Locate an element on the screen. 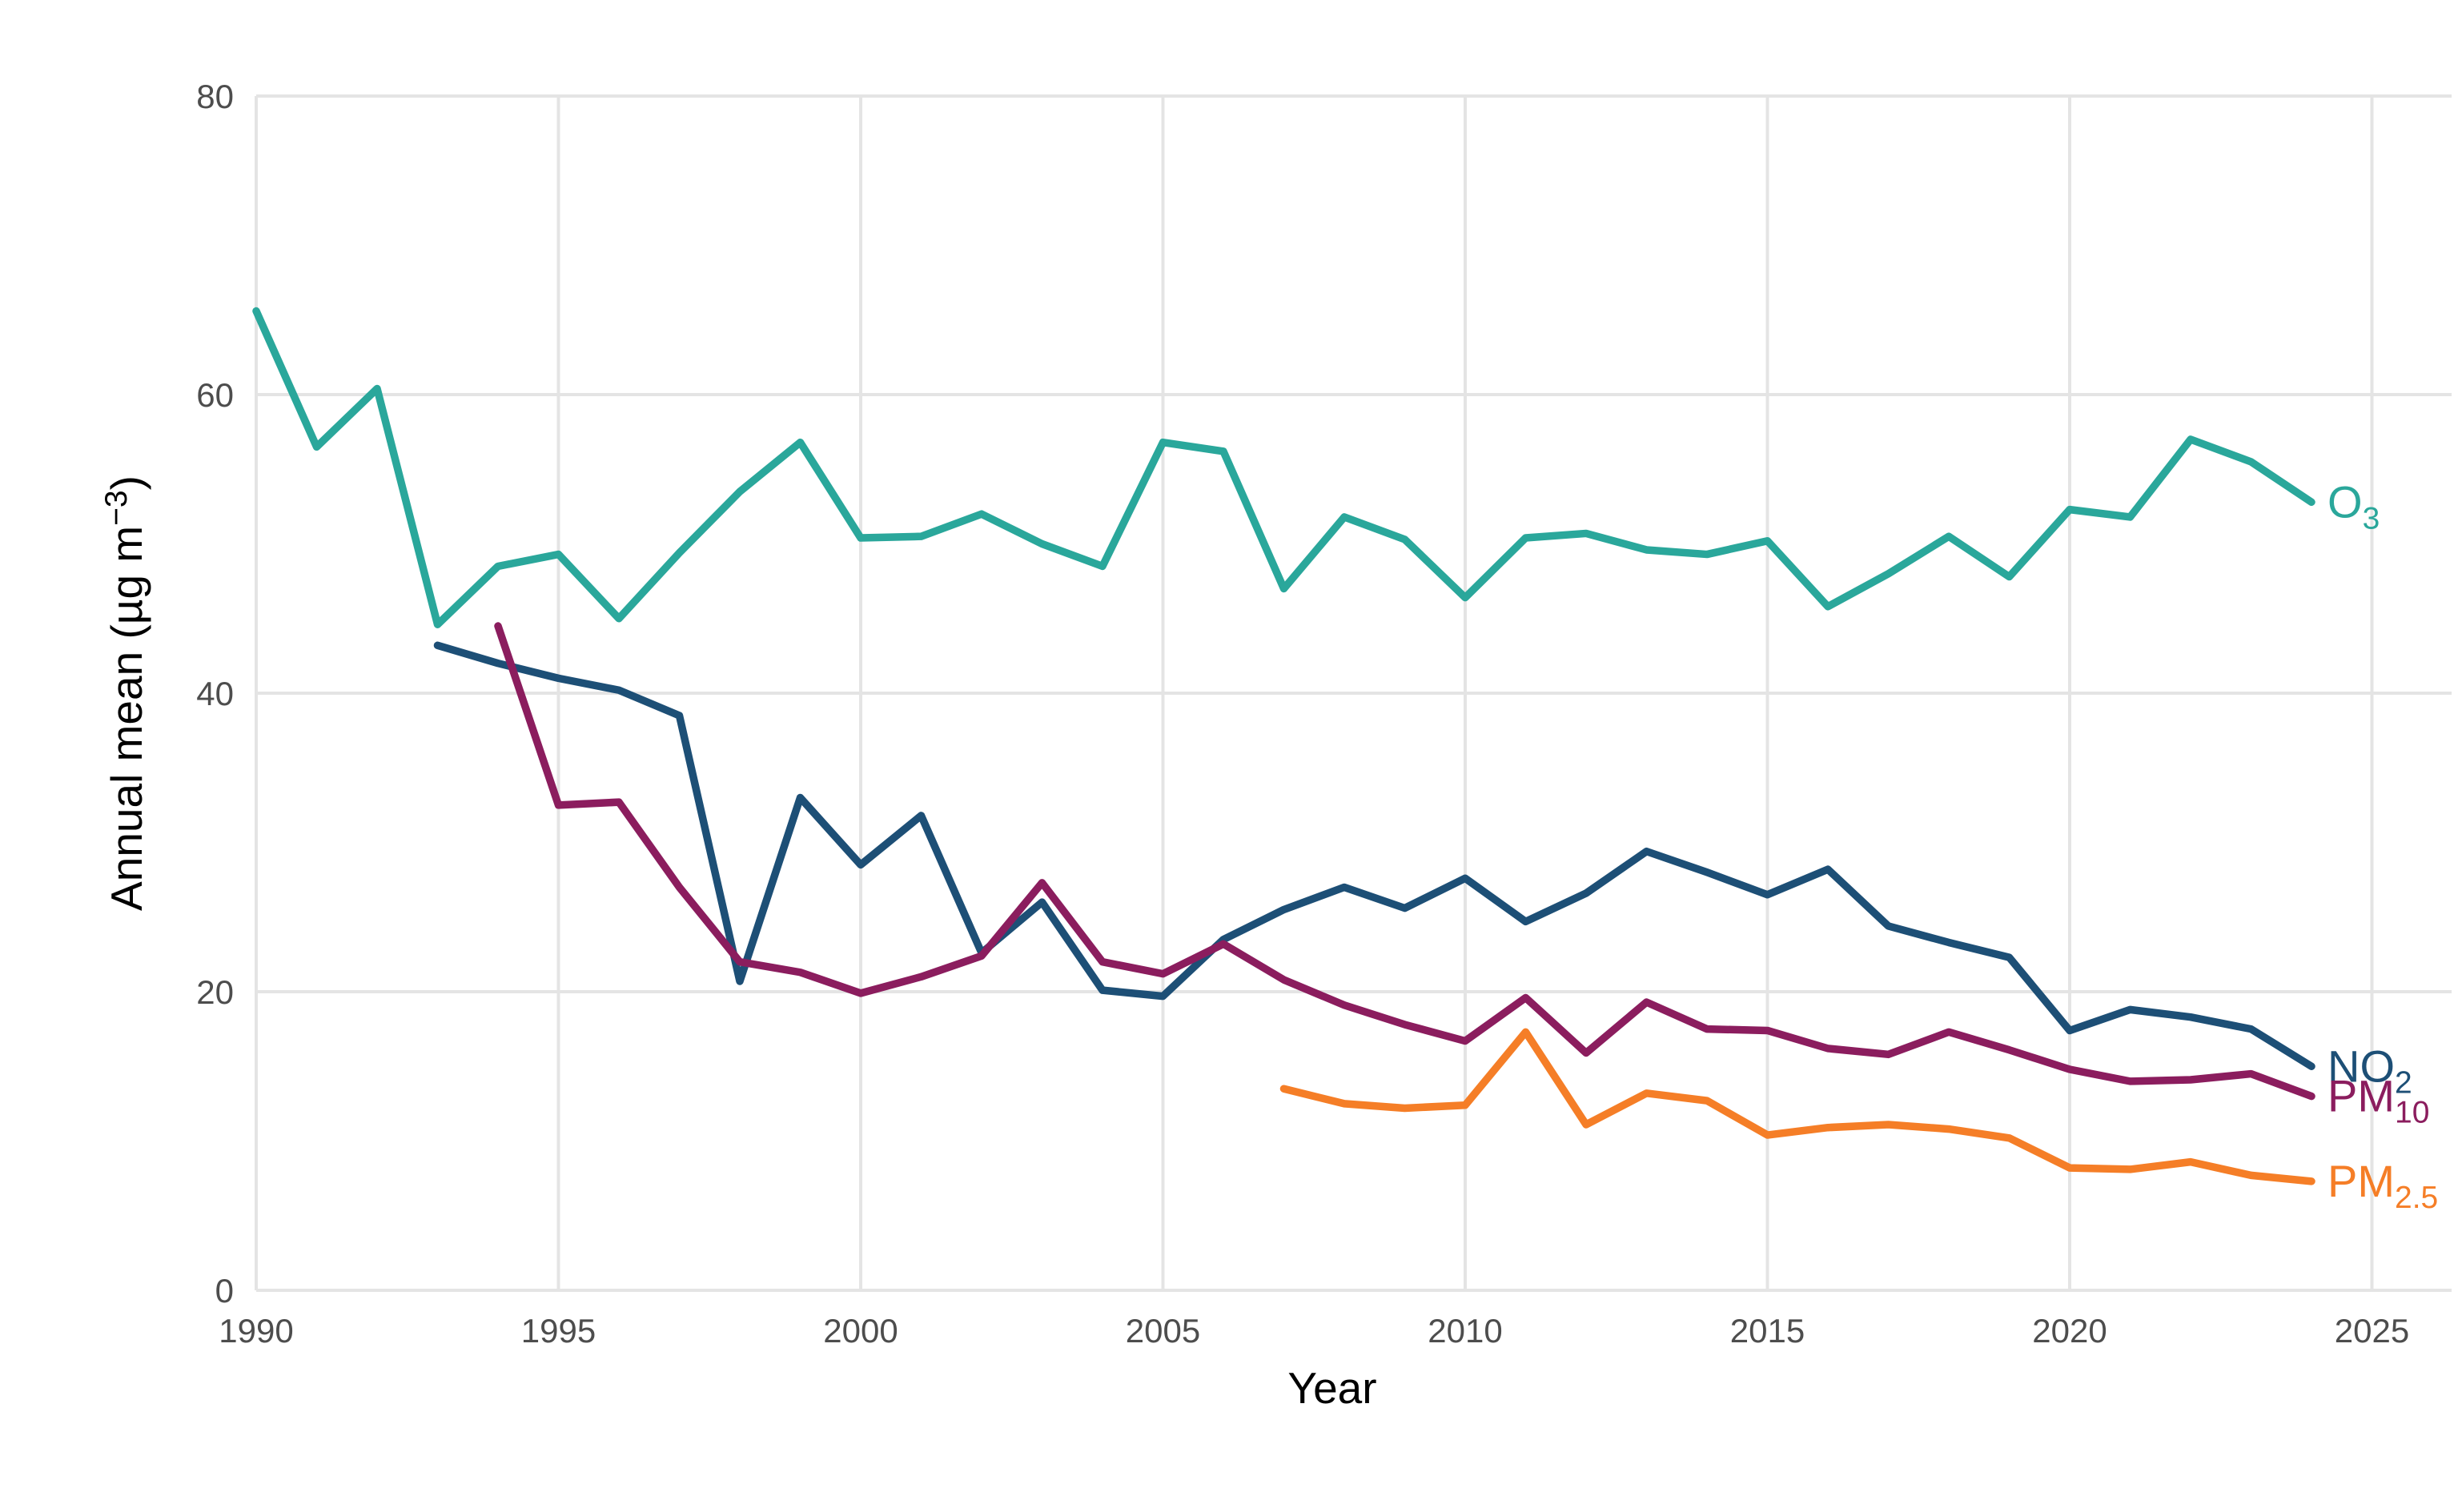 This screenshot has height=1512, width=2458. x-tick-label-1995: 1995 is located at coordinates (558, 1331).